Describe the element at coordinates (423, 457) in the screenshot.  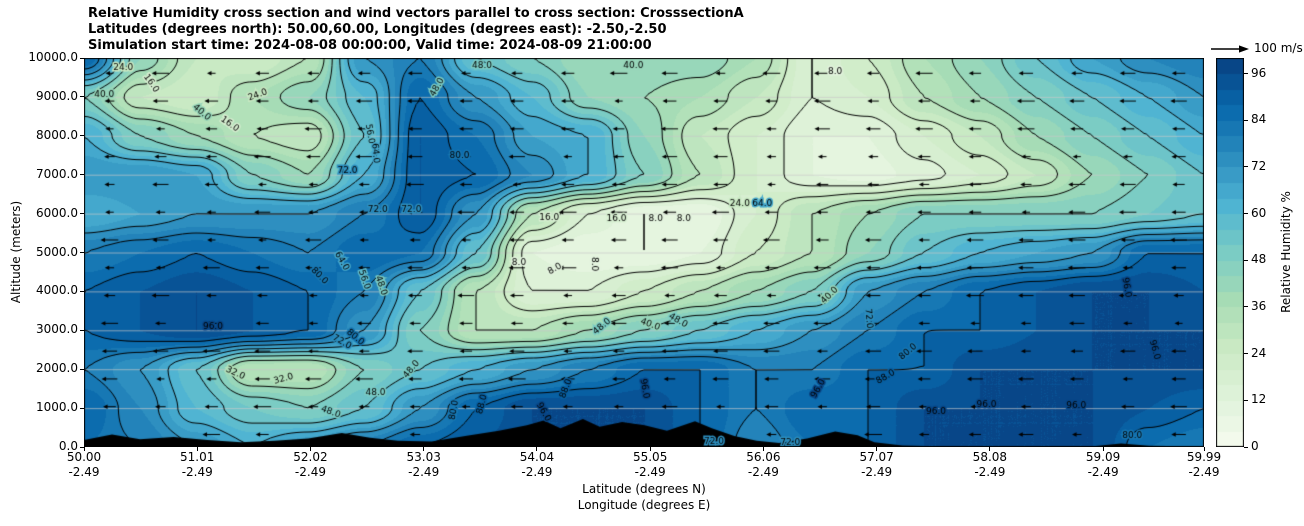
I see `x-tick-latitude: 53.03` at that location.